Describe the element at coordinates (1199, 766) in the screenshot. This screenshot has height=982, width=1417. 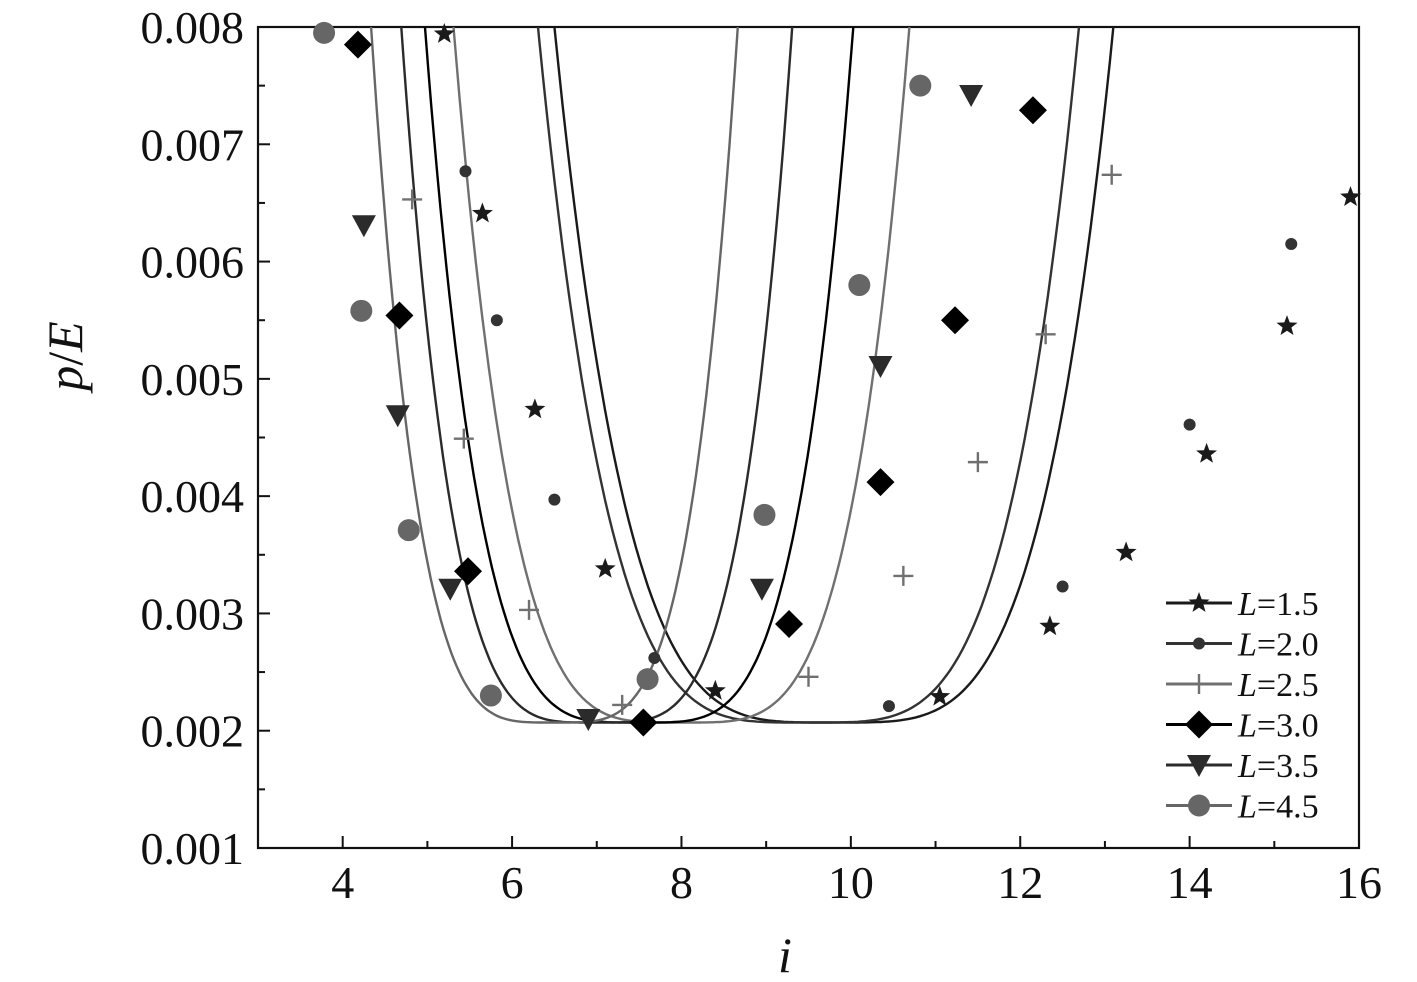
I see `legend-marker-triangle-down` at that location.